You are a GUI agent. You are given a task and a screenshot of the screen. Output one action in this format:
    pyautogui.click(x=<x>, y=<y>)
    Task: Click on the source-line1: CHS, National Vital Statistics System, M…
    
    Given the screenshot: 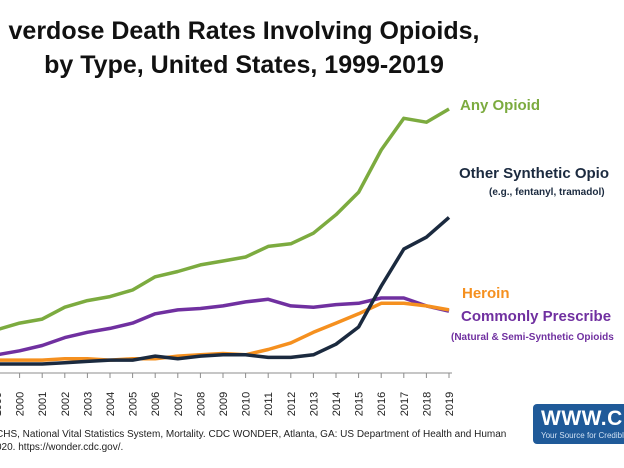 What is the action you would take?
    pyautogui.click(x=253, y=434)
    